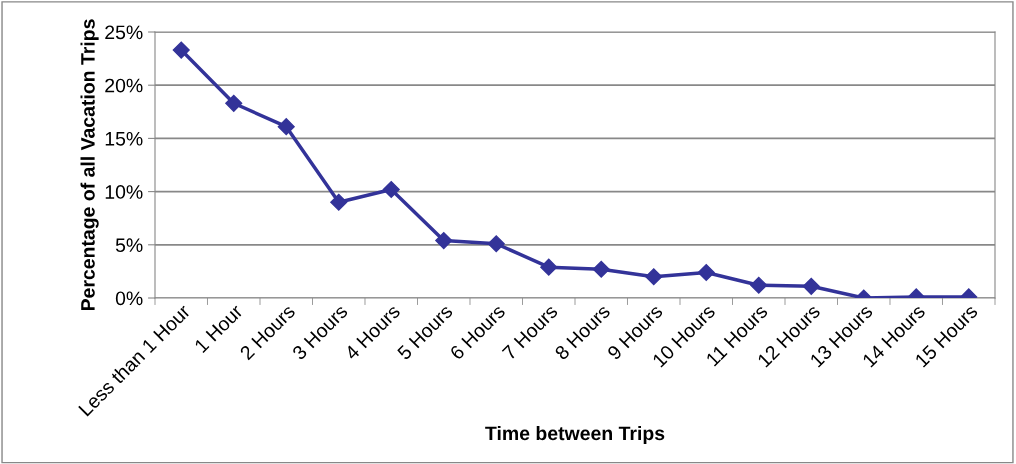 Image resolution: width=1016 pixels, height=464 pixels. Describe the element at coordinates (124, 32) in the screenshot. I see `y-tick-label: 25%` at that location.